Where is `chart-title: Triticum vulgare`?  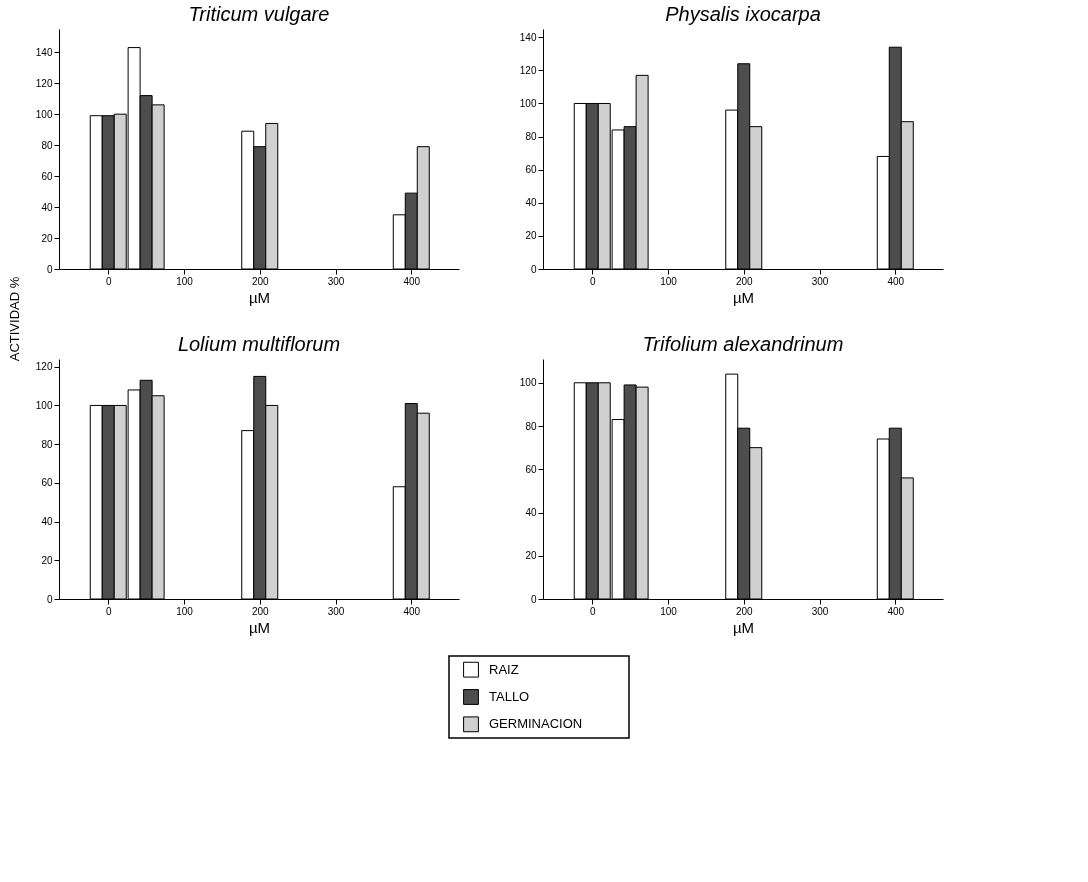 chart-title: Triticum vulgare is located at coordinates (259, 14).